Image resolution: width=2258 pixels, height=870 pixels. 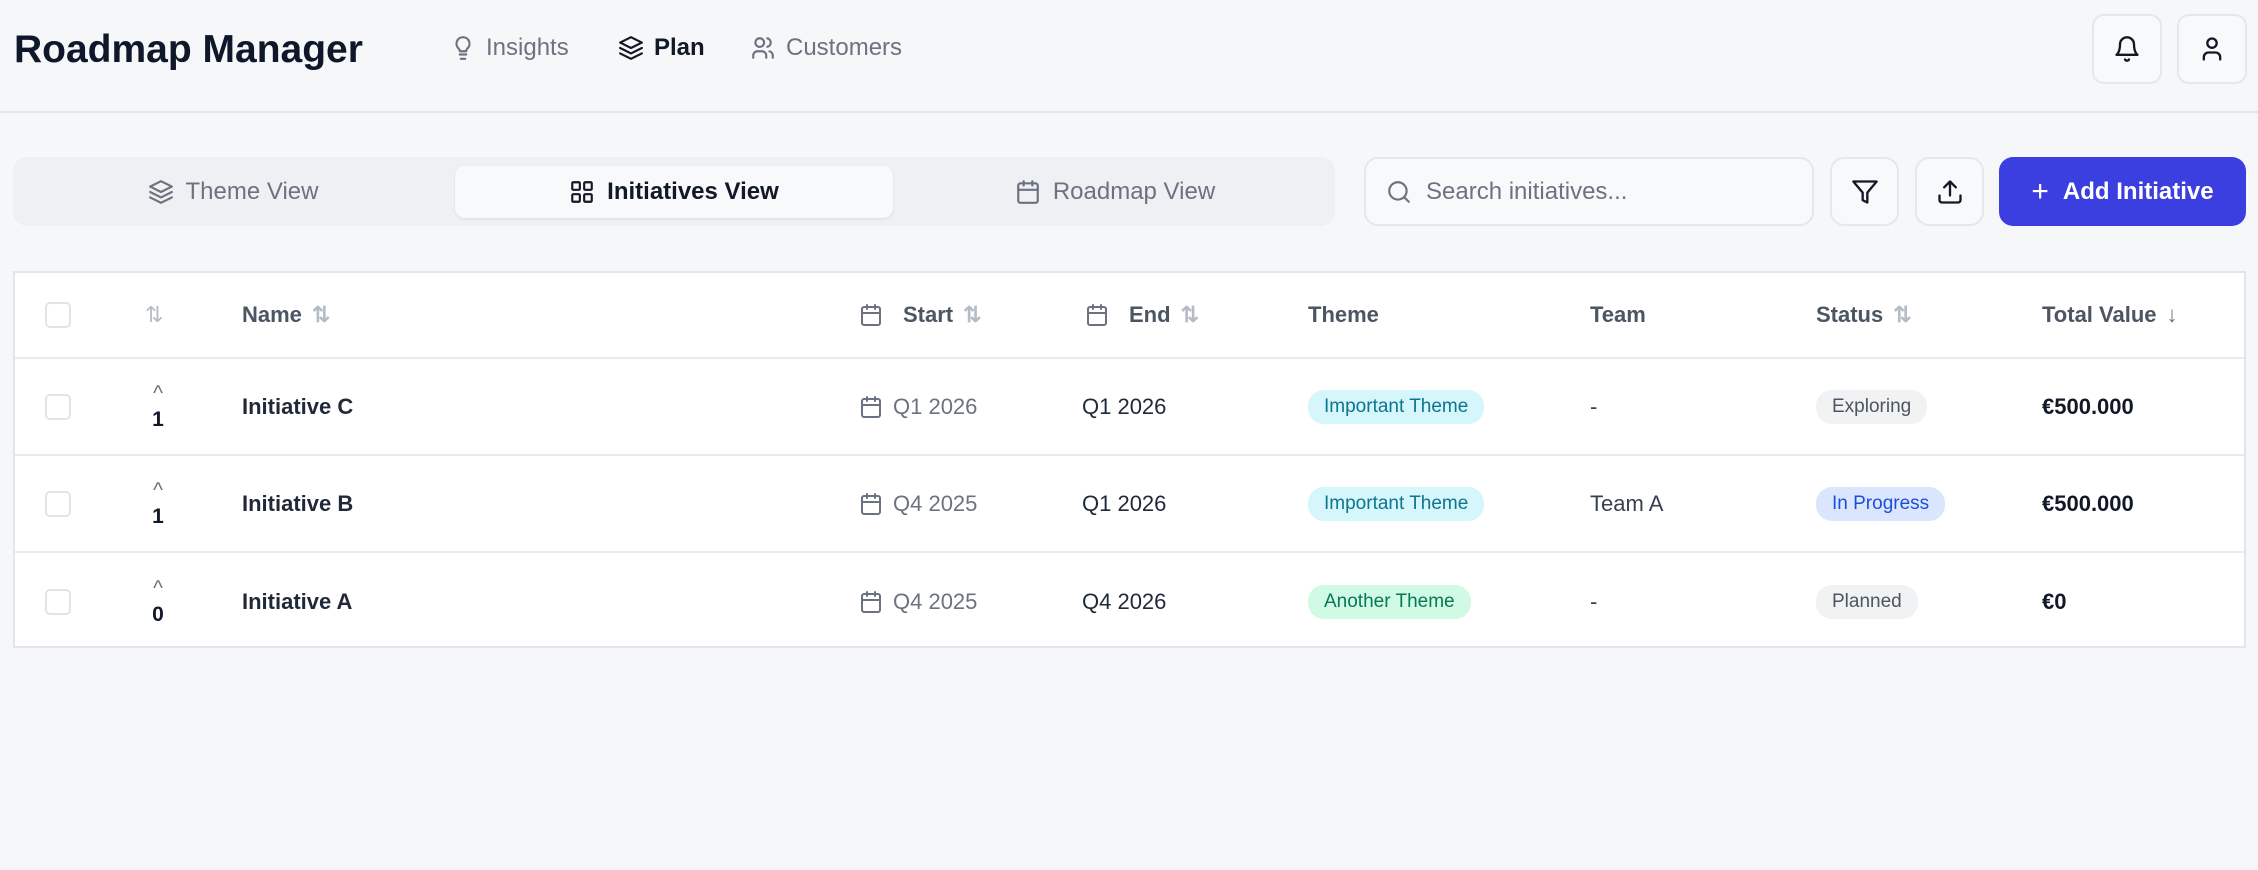 I want to click on filter-icon, so click(x=1864, y=191).